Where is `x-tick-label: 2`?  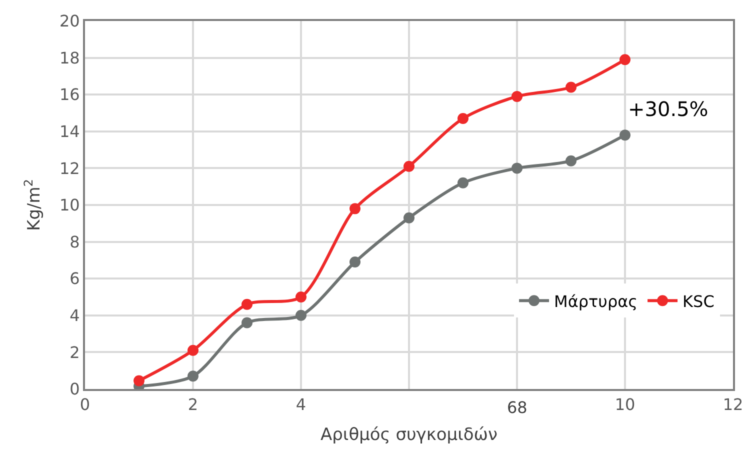
x-tick-label: 2 is located at coordinates (193, 404).